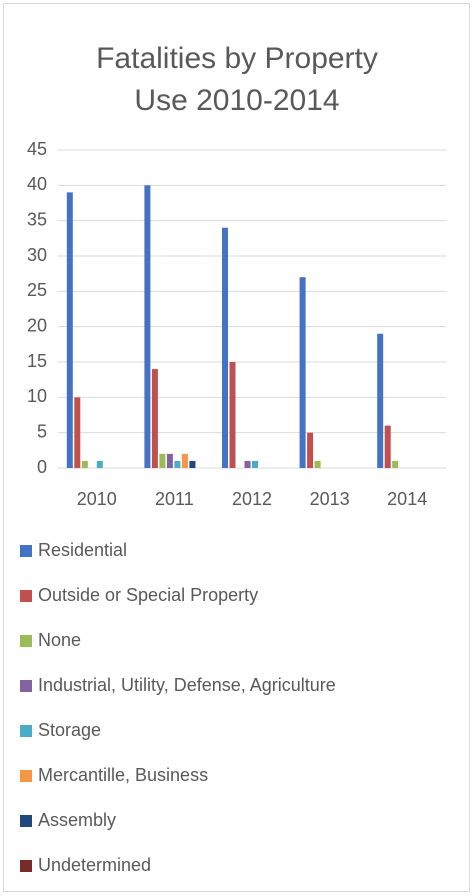  What do you see at coordinates (37, 255) in the screenshot?
I see `y-tick-label: 30` at bounding box center [37, 255].